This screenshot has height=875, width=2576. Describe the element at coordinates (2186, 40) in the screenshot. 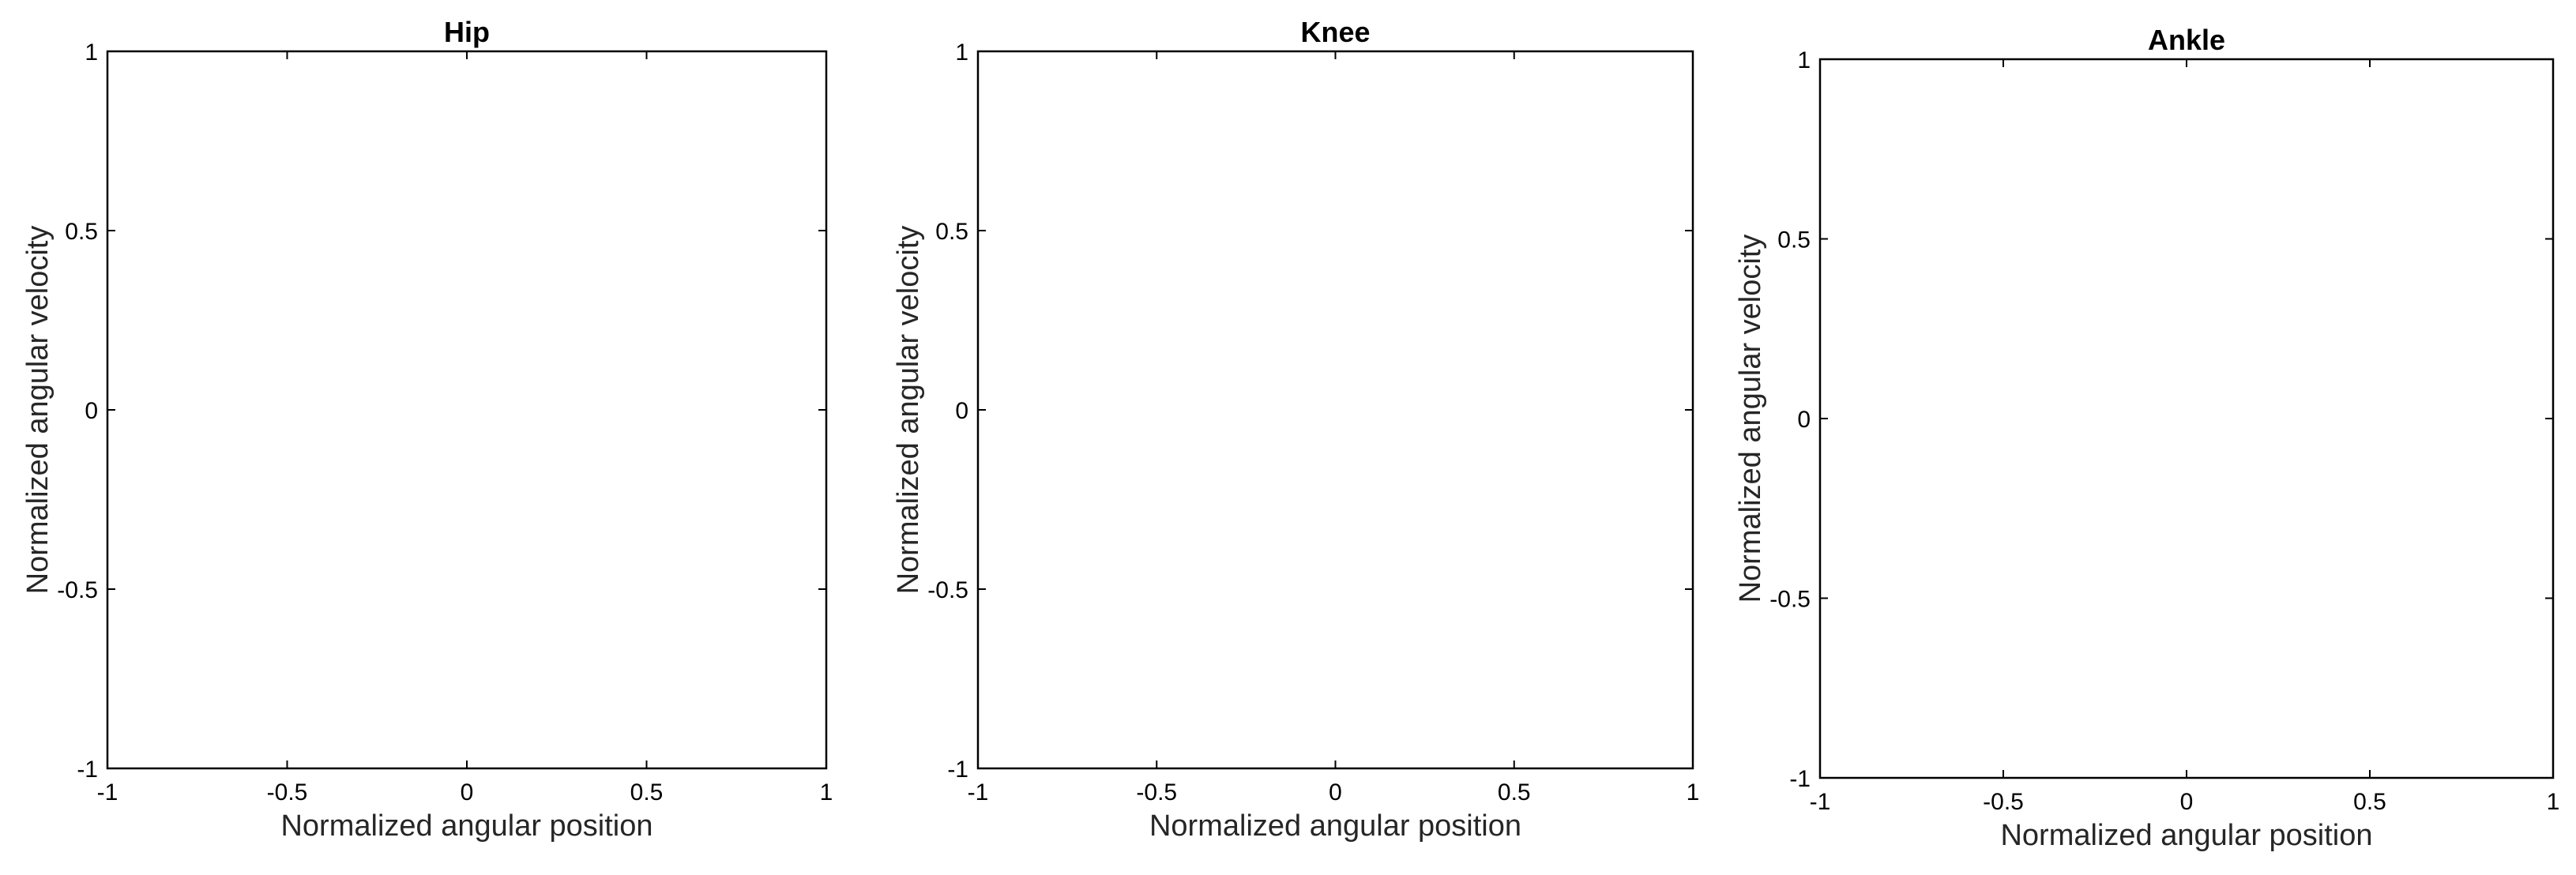

I see `panel-title: Ankle` at that location.